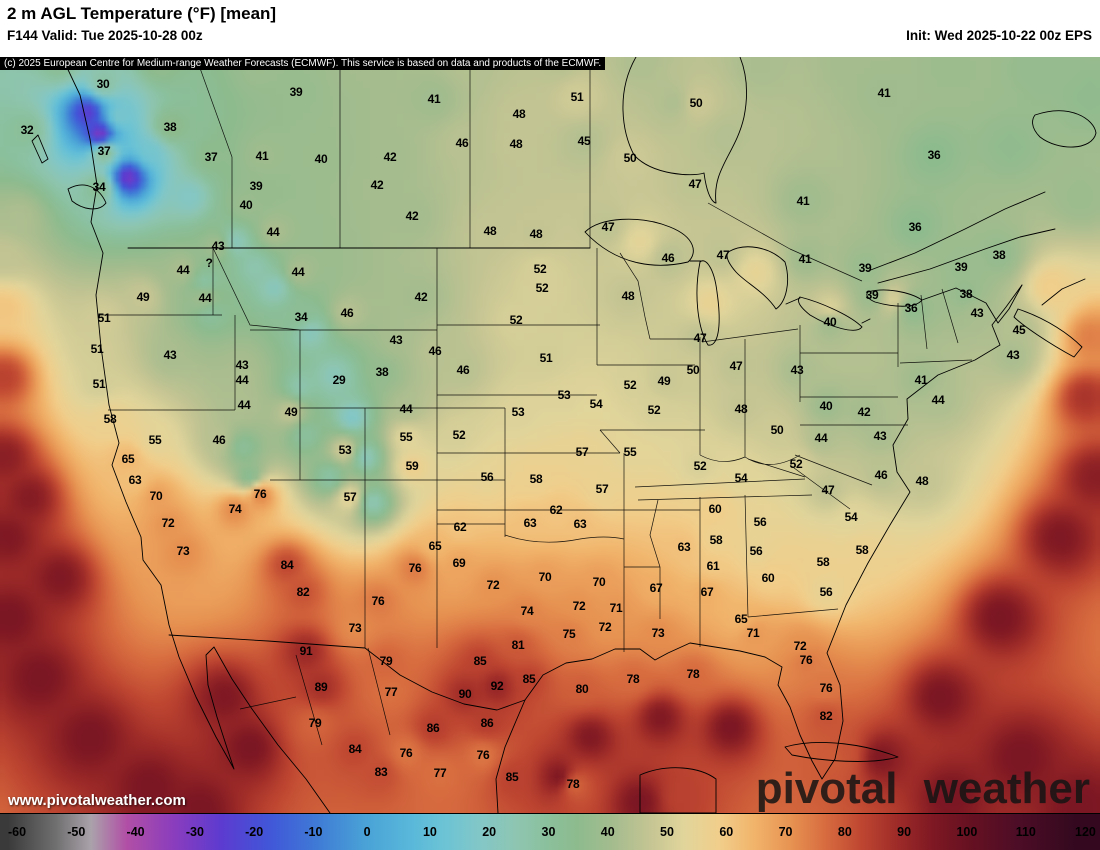 The width and height of the screenshot is (1100, 850). What do you see at coordinates (291, 412) in the screenshot?
I see `temp-label: 49` at bounding box center [291, 412].